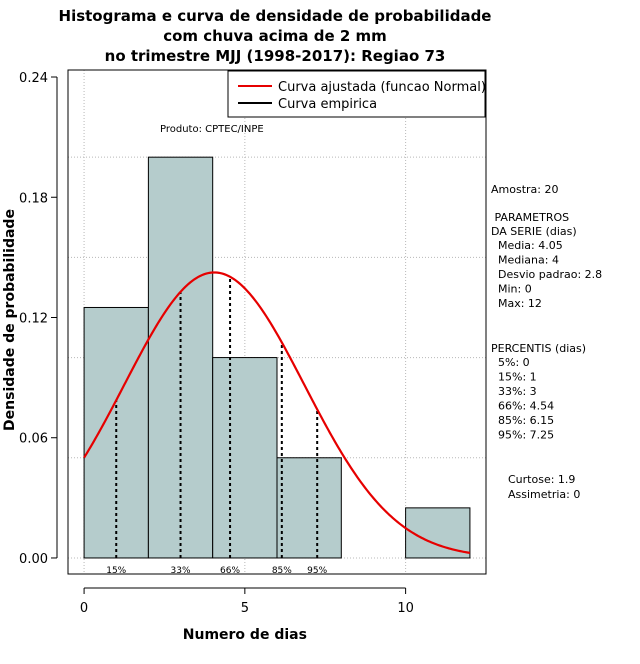  Describe the element at coordinates (230, 571) in the screenshot. I see `percentile-label: 66%` at that location.